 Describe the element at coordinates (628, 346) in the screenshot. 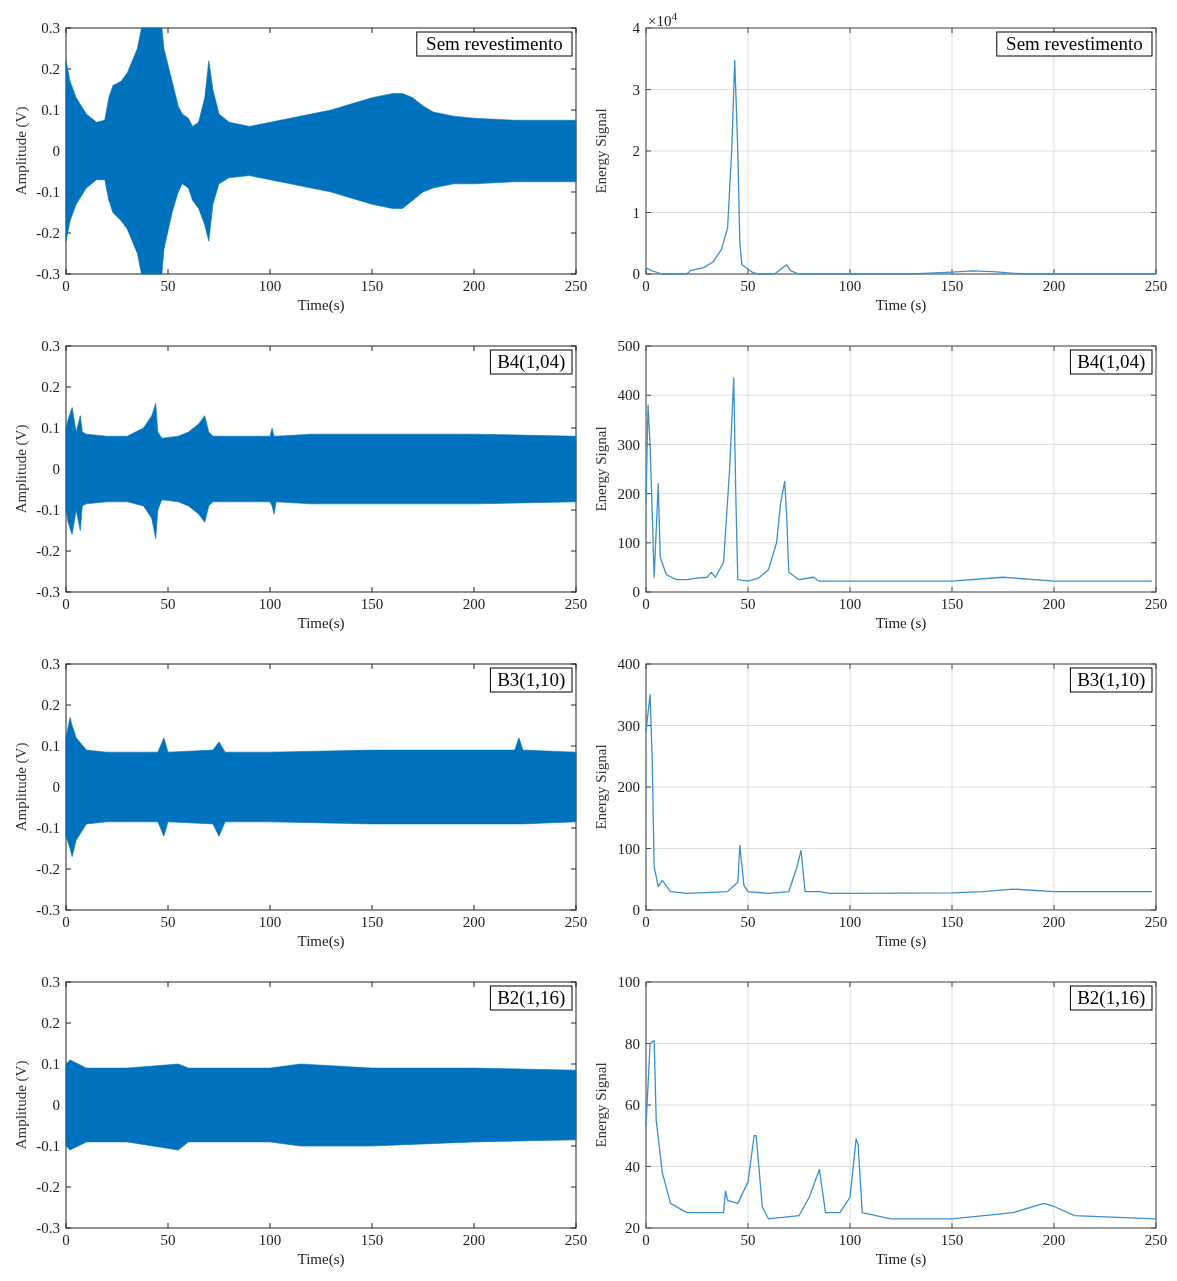

I see `y-tick-label: 500` at that location.